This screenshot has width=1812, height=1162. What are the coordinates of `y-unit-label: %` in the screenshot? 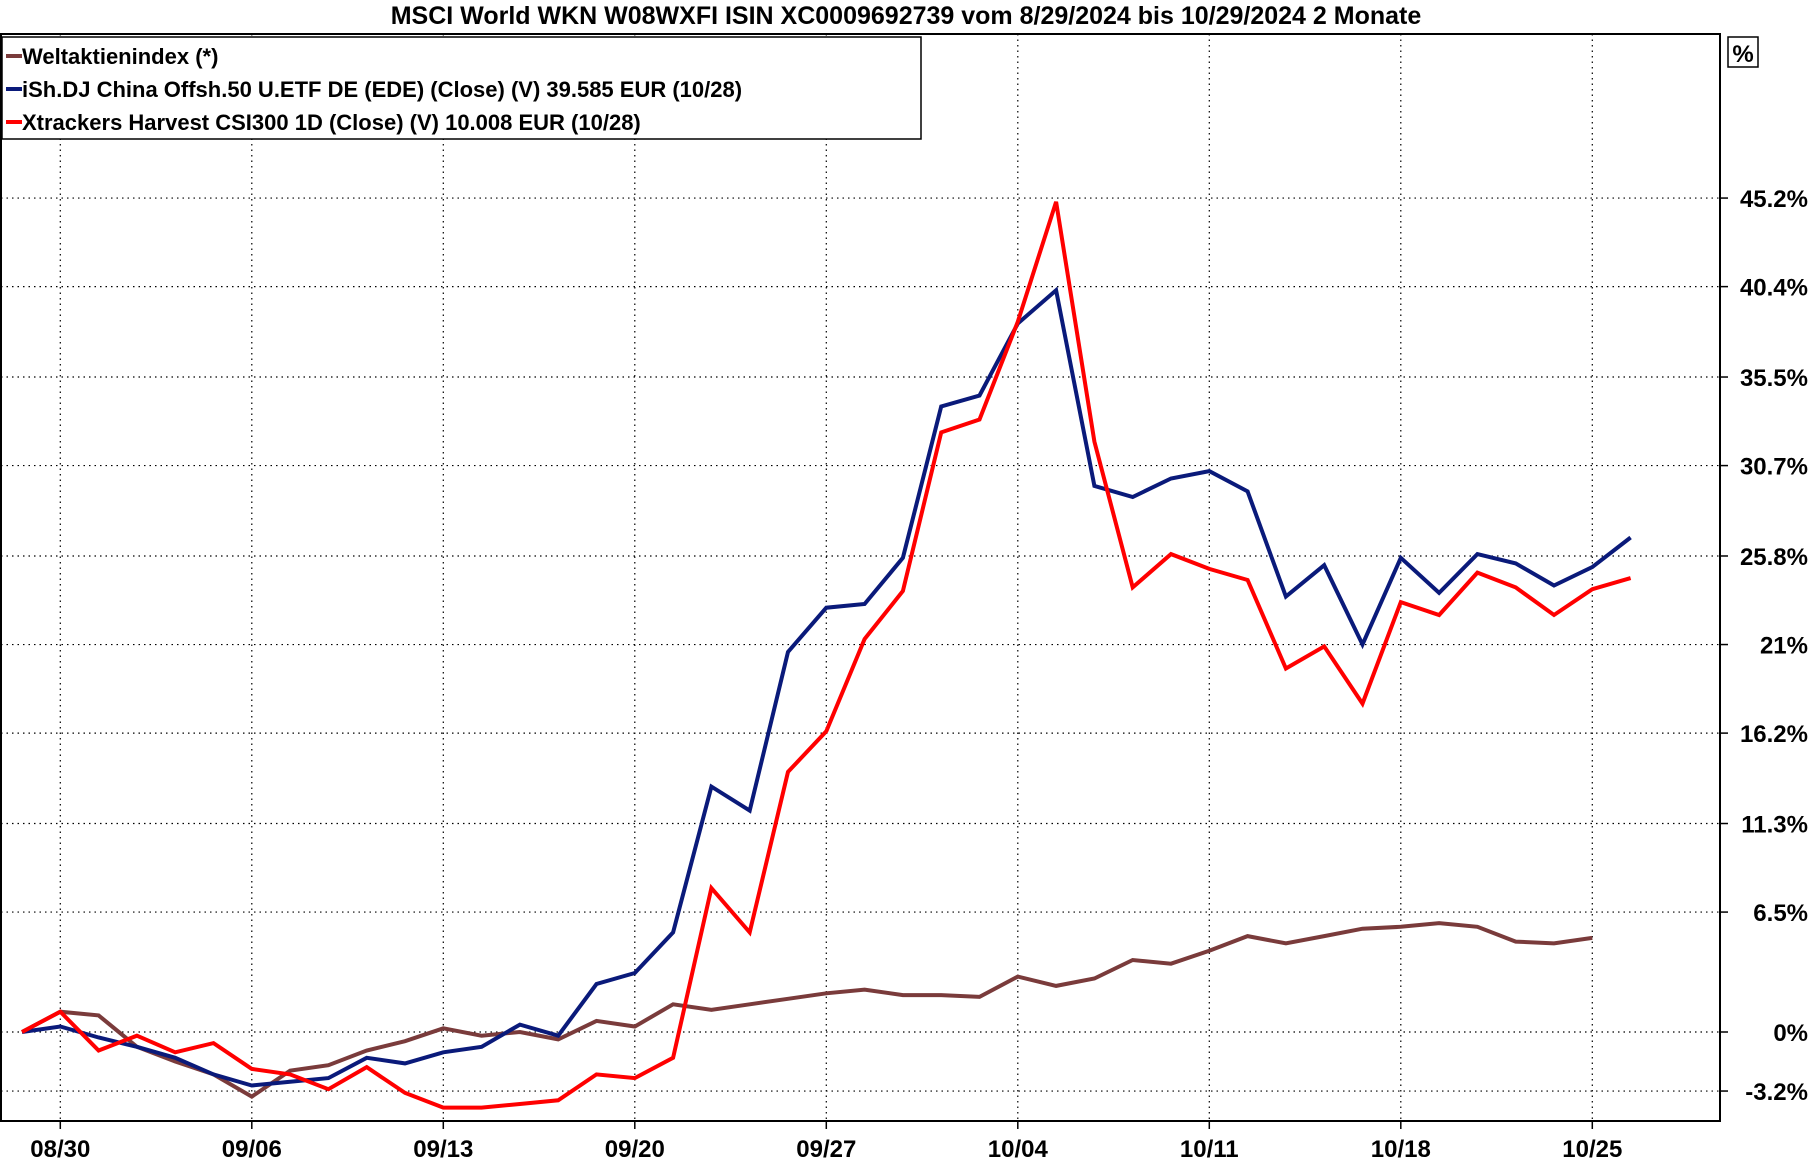 It's located at (1742, 54).